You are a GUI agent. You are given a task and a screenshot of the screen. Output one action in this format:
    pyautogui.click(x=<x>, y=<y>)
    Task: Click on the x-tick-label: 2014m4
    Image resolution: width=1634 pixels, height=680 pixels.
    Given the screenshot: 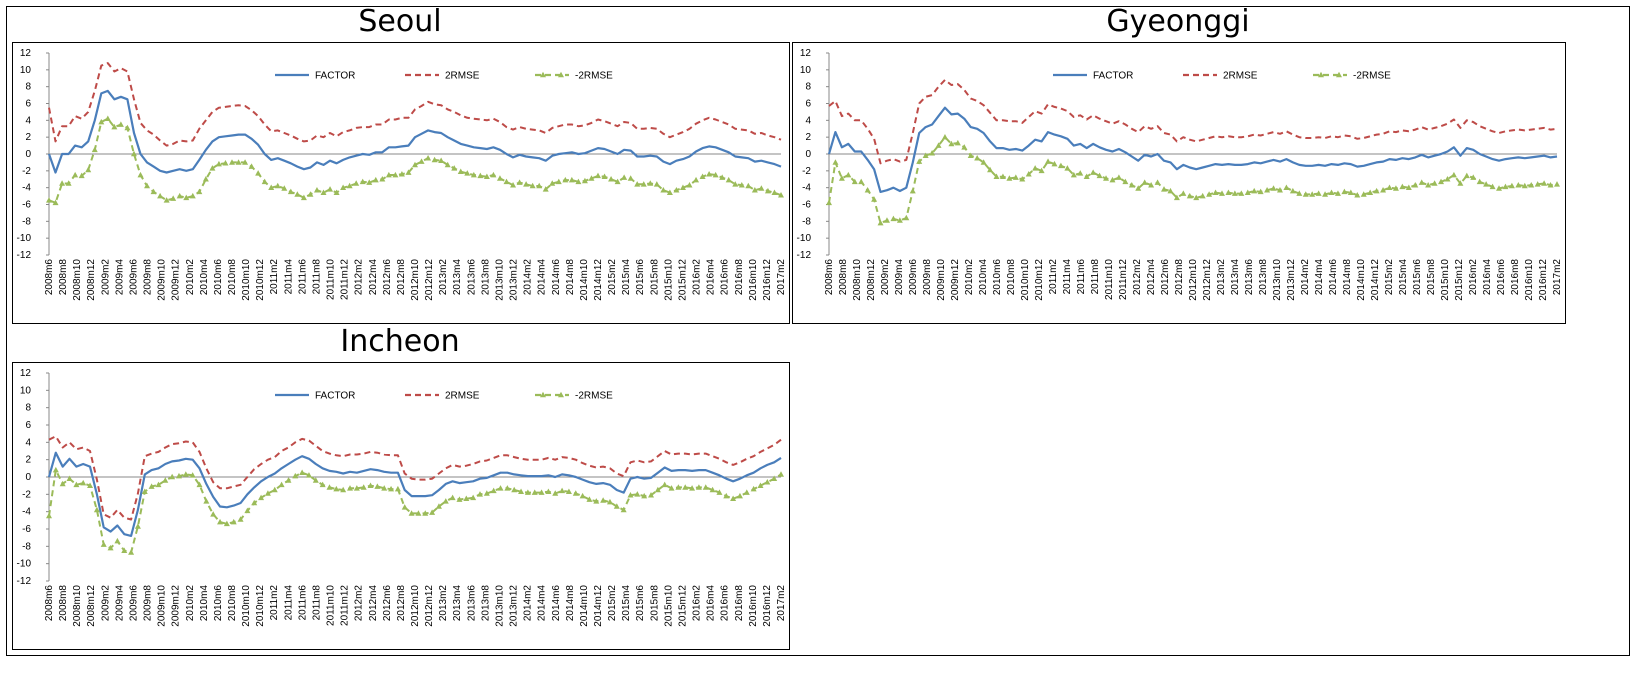 What is the action you would take?
    pyautogui.click(x=542, y=277)
    